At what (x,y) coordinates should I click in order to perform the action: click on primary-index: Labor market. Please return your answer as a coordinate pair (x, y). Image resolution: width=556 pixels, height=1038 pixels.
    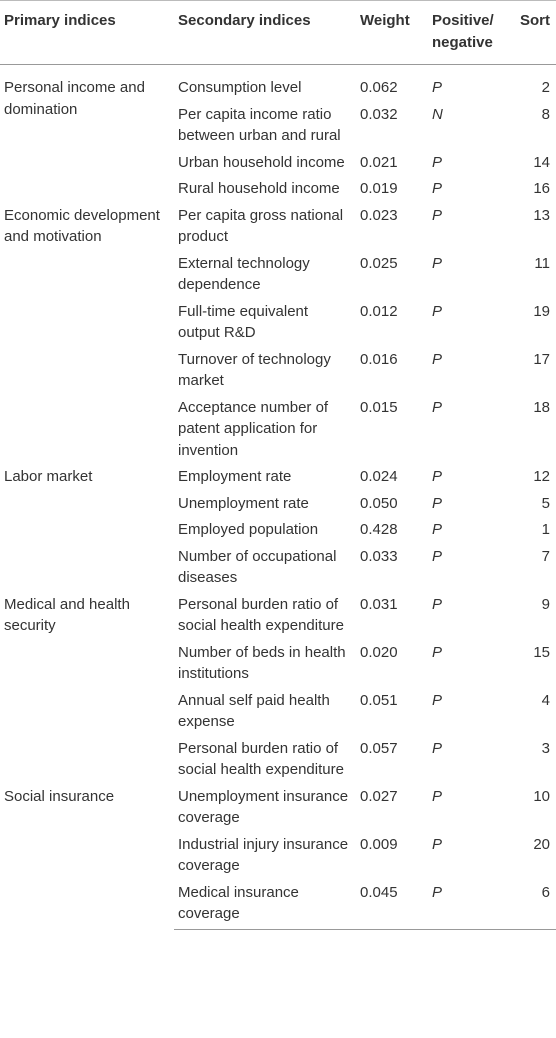
    Looking at the image, I should click on (48, 476).